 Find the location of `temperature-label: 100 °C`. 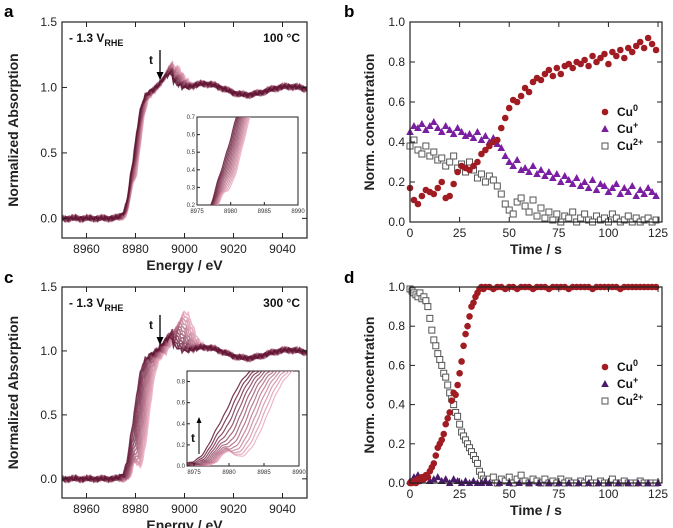

temperature-label: 100 °C is located at coordinates (281, 38).